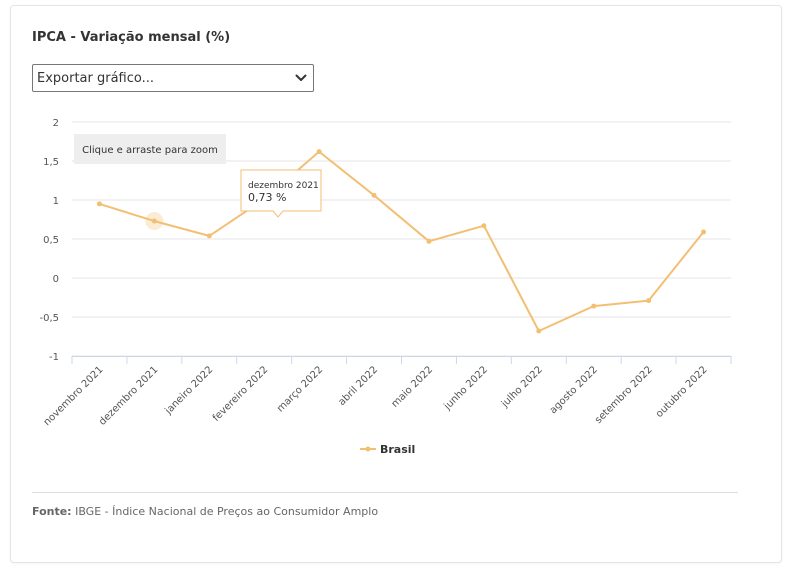  I want to click on y-tick-label: 1, so click(56, 201).